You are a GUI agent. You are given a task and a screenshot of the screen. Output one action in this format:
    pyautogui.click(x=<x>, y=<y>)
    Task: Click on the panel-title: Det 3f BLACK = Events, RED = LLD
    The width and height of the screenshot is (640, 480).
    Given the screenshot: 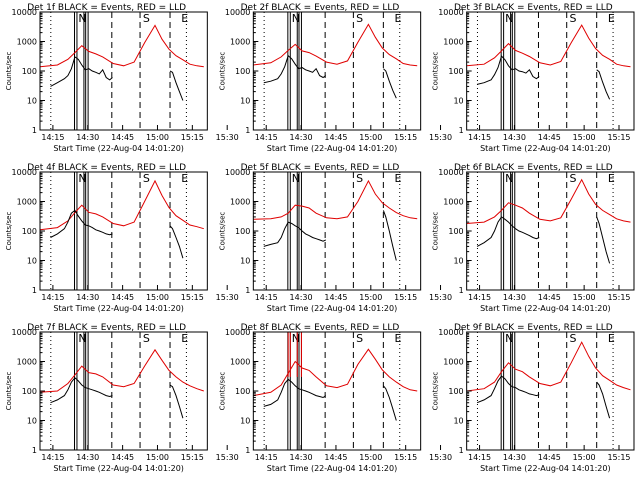 What is the action you would take?
    pyautogui.click(x=533, y=8)
    